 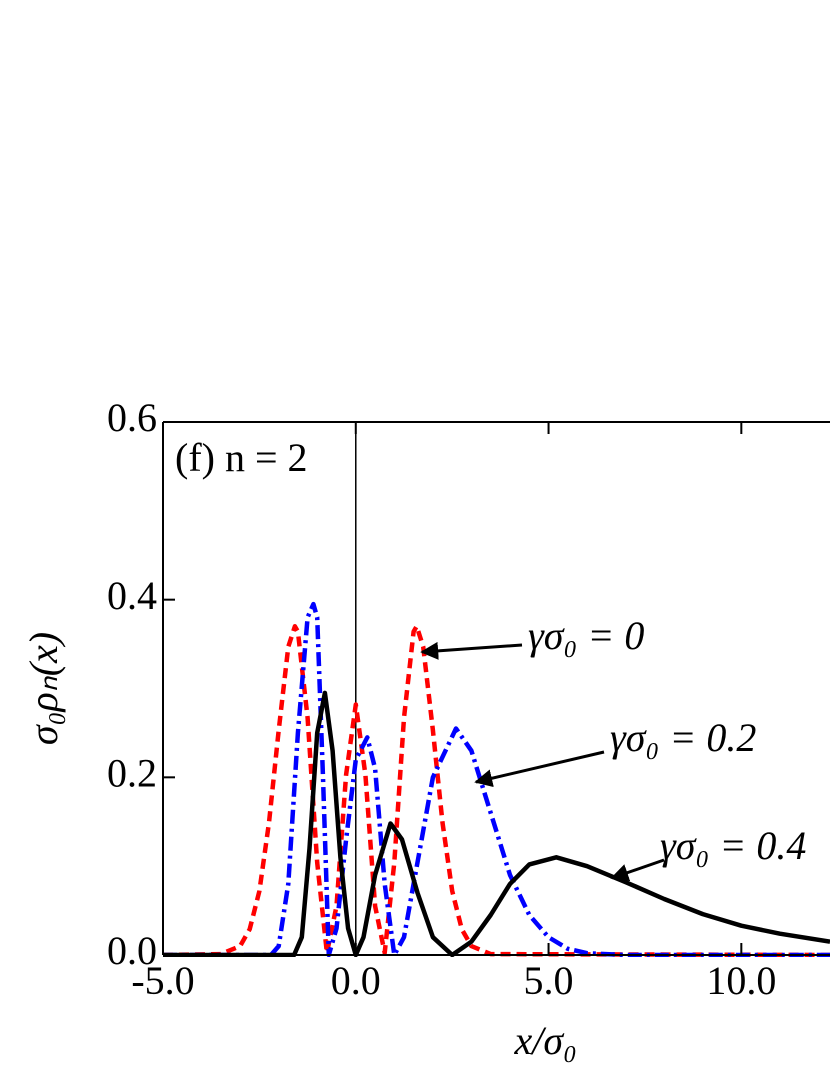 What do you see at coordinates (549, 980) in the screenshot?
I see `x-tick-label: 5.0` at bounding box center [549, 980].